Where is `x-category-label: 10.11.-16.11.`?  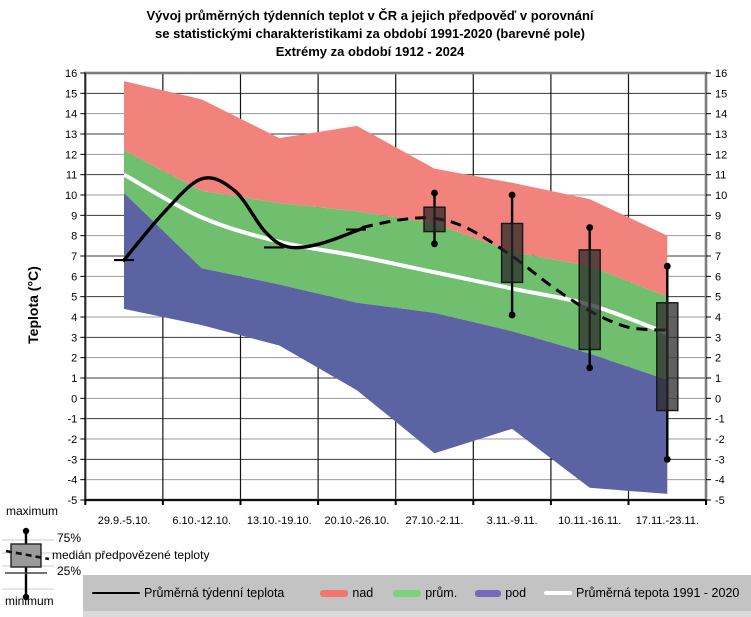
x-category-label: 10.11.-16.11. is located at coordinates (589, 521).